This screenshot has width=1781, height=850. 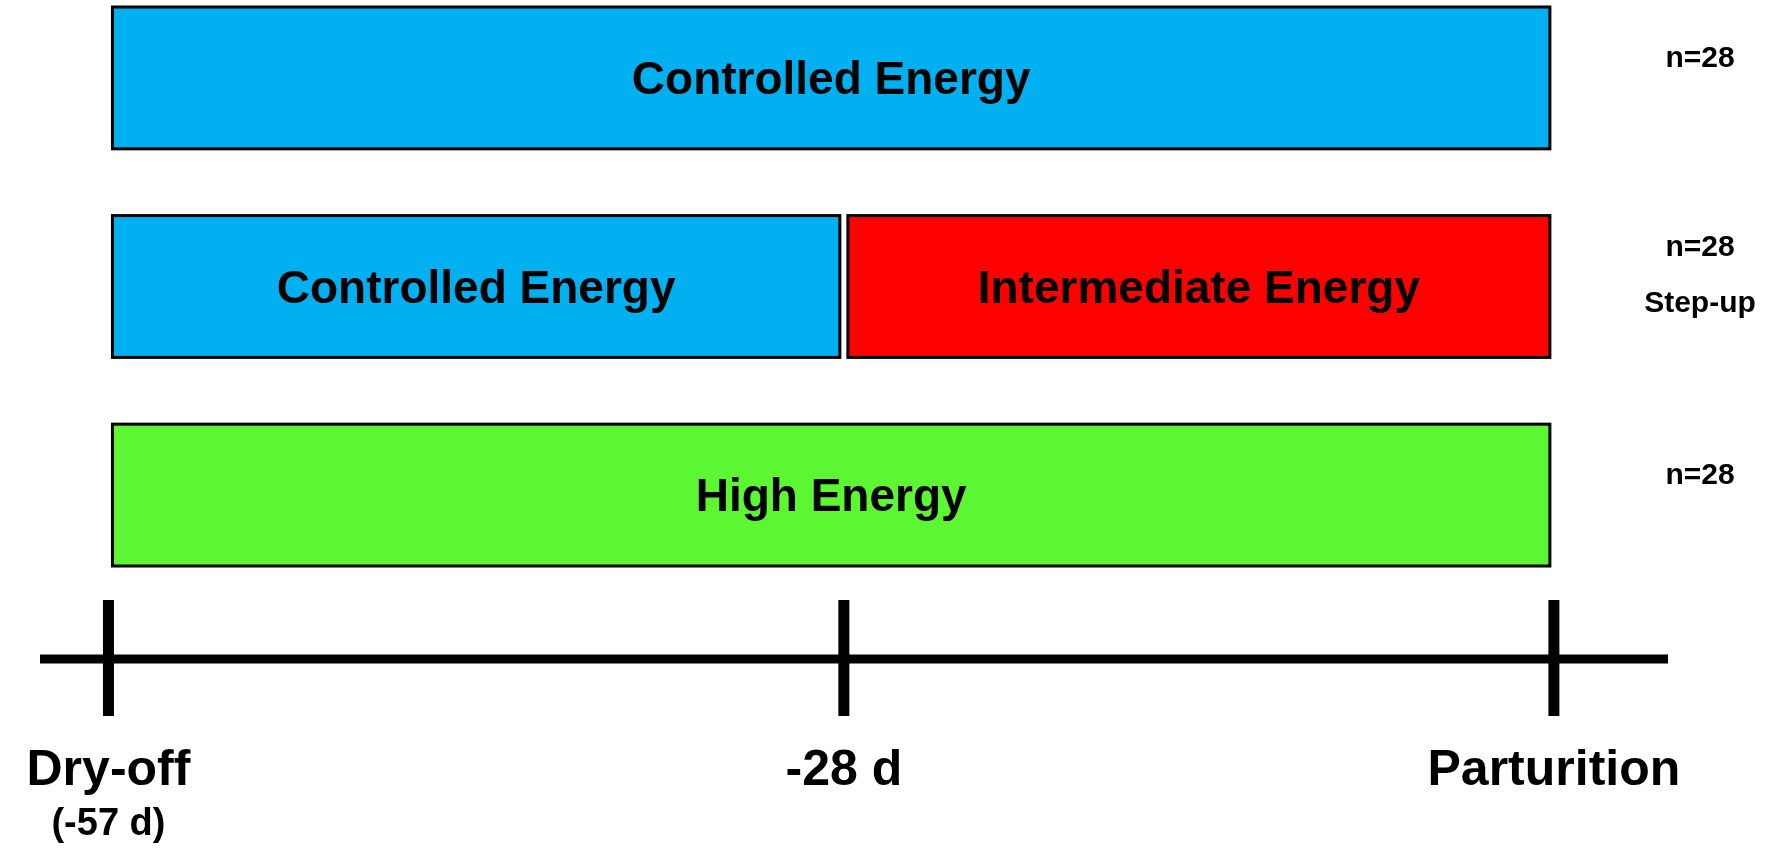 What do you see at coordinates (1199, 286) in the screenshot?
I see `data-label: Intermediate Energy` at bounding box center [1199, 286].